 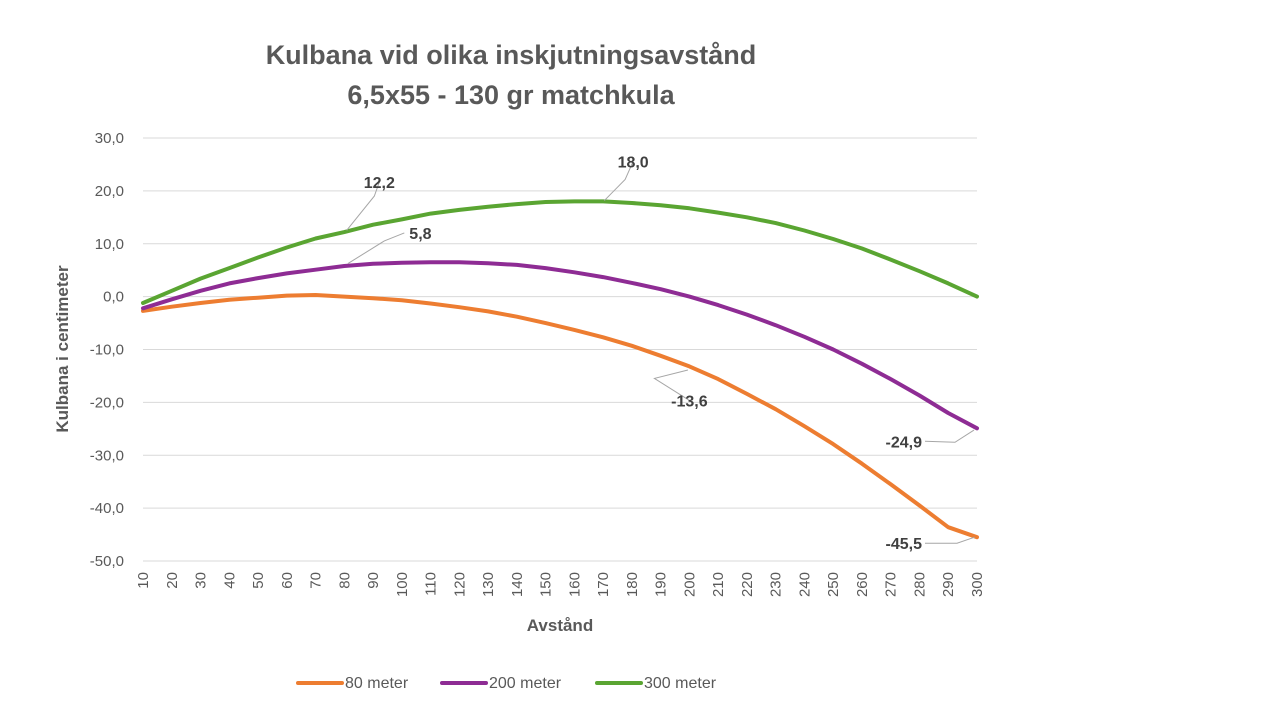 What do you see at coordinates (833, 584) in the screenshot?
I see `x-tick-label: 250` at bounding box center [833, 584].